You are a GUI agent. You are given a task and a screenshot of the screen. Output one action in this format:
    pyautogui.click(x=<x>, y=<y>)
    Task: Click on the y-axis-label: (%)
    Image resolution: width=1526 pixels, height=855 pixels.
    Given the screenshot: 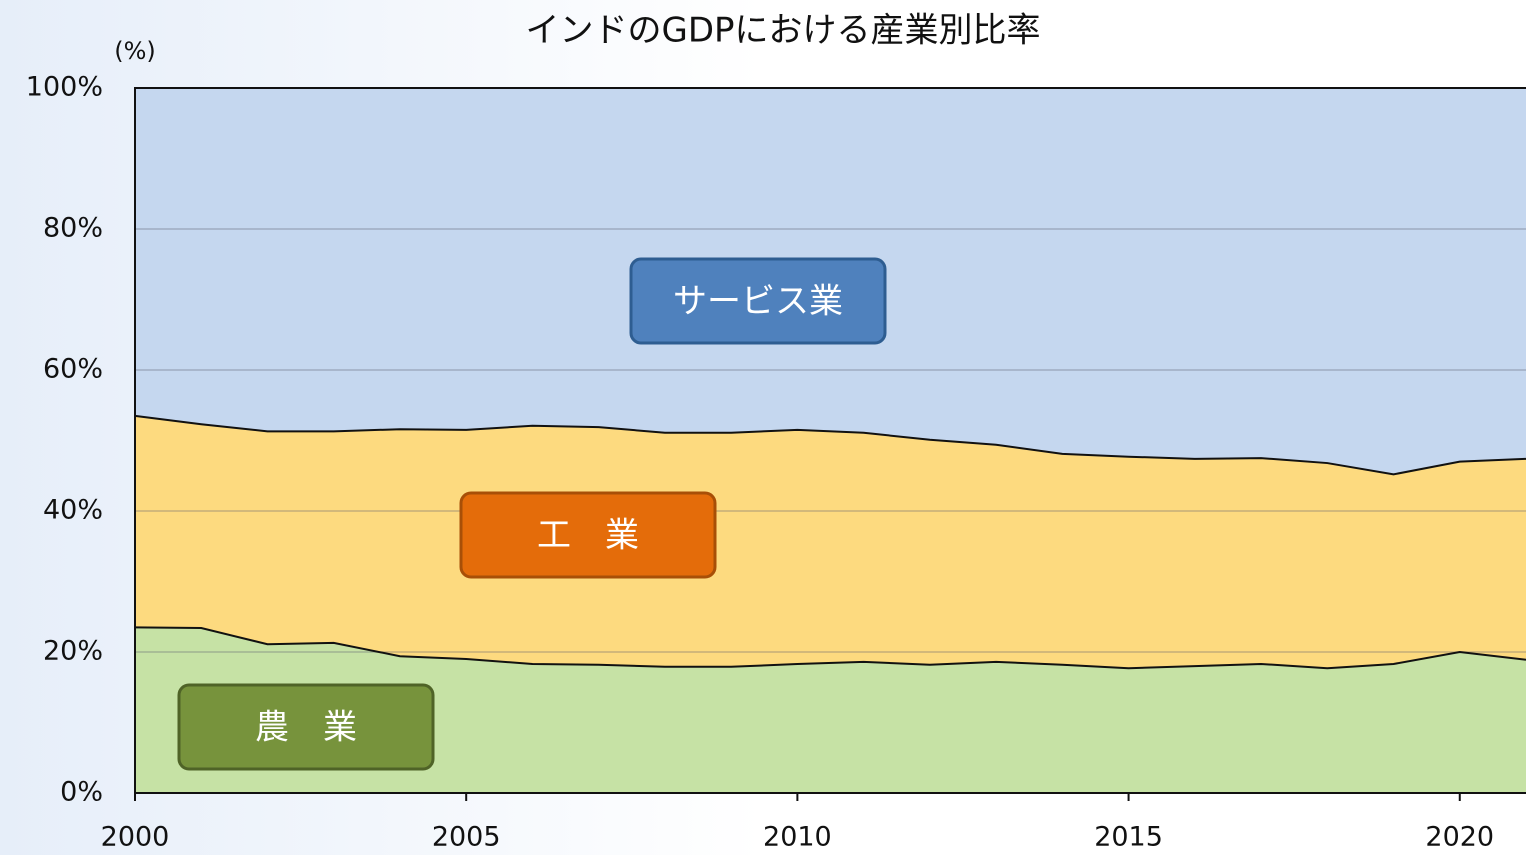 What is the action you would take?
    pyautogui.click(x=135, y=51)
    